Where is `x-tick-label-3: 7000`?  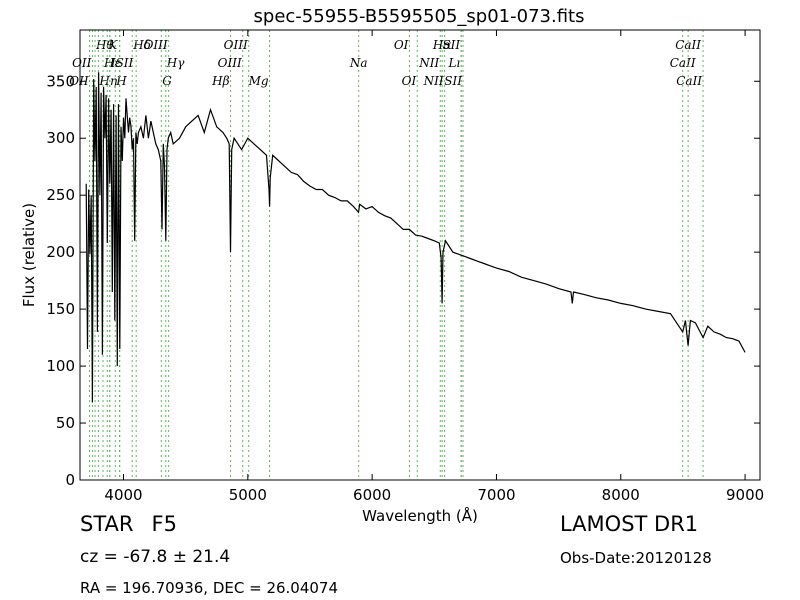 x-tick-label-3: 7000 is located at coordinates (496, 495).